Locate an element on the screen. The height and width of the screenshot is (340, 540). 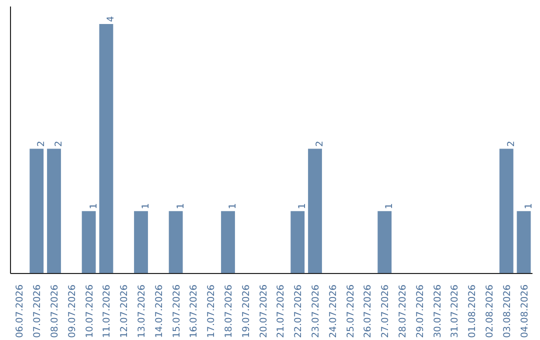
x-tick-label: 13.07.2026 is located at coordinates (142, 311).